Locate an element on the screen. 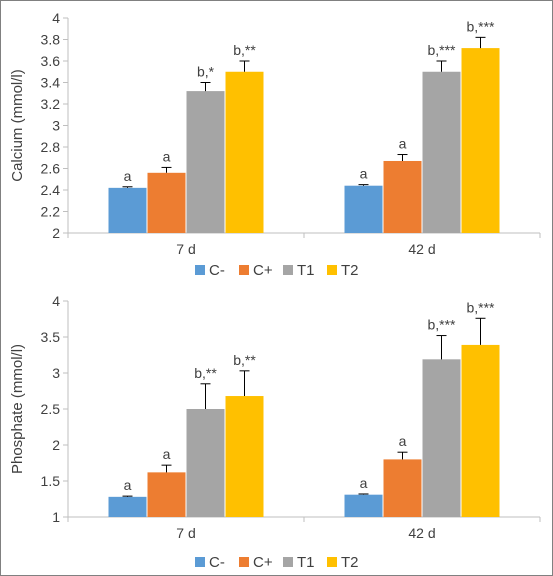 The height and width of the screenshot is (576, 553). y-tick-label: 3.4 is located at coordinates (51, 83).